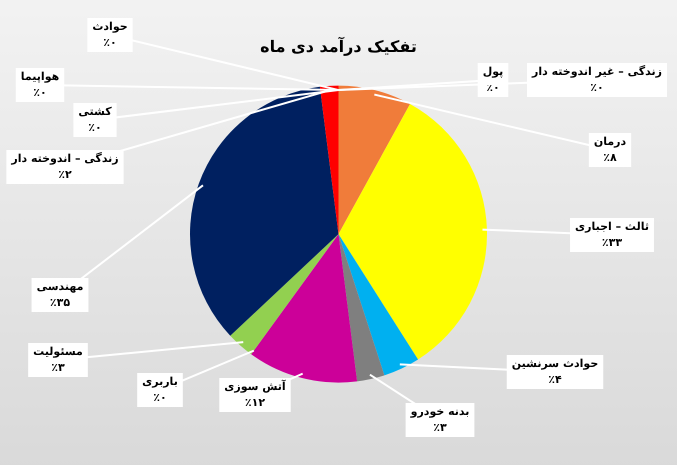 This screenshot has height=465, width=677. Describe the element at coordinates (338, 46) in the screenshot. I see `chart-title: تفکیک درآمد دی ماه` at that location.